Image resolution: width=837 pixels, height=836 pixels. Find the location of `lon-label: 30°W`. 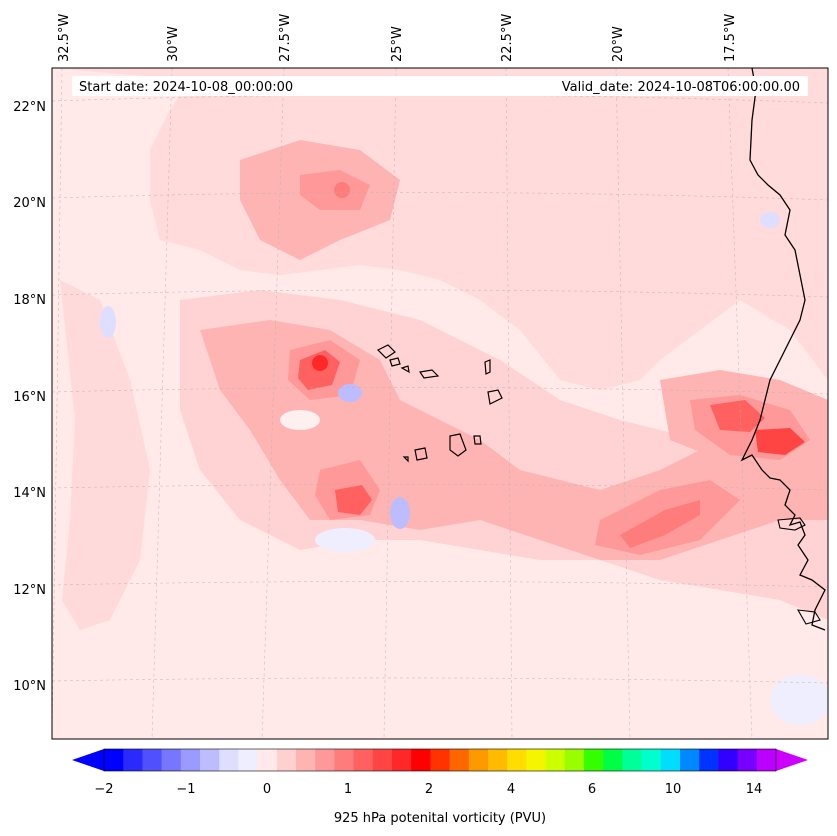

lon-label: 30°W is located at coordinates (173, 44).